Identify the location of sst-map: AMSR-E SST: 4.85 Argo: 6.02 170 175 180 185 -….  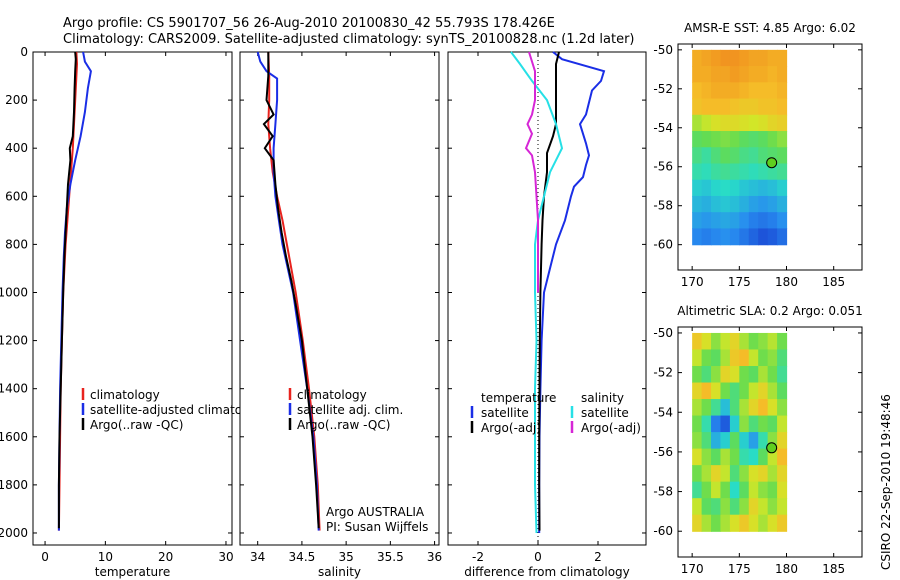
(758, 155).